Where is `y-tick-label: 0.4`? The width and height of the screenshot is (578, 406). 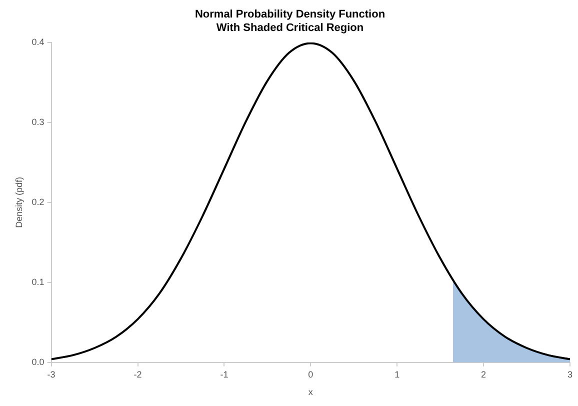 y-tick-label: 0.4 is located at coordinates (38, 41).